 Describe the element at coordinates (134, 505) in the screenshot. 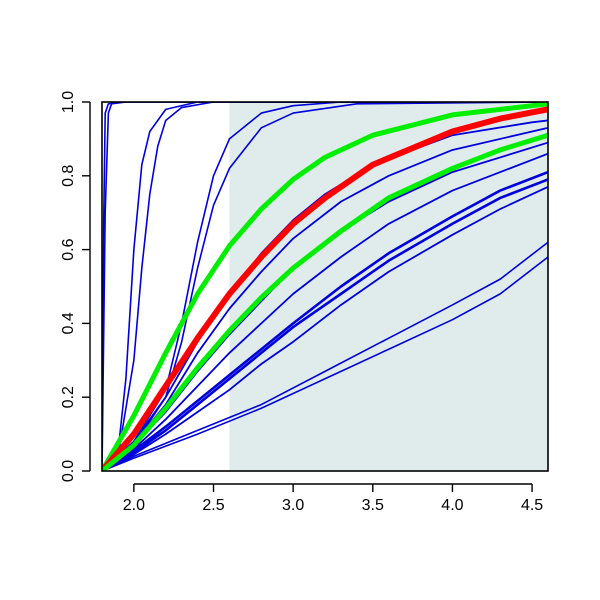

I see `x-tick-label: 2.0` at that location.